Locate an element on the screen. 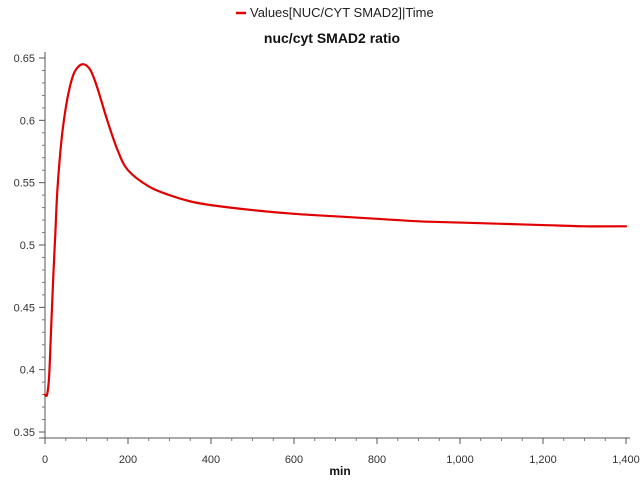  y-tick-label: 0.65 is located at coordinates (24, 59).